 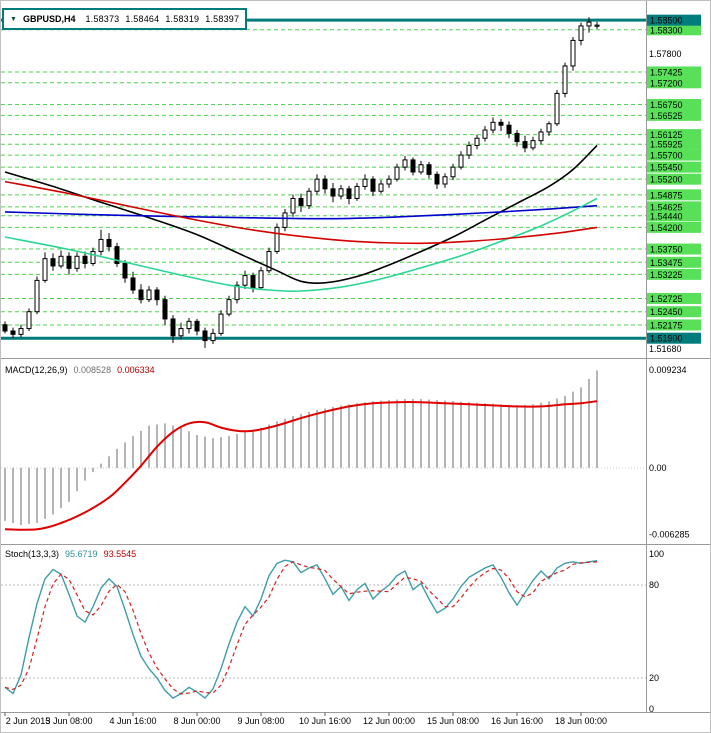 What do you see at coordinates (666, 72) in the screenshot?
I see `price-level-chip-label: 1.57425` at bounding box center [666, 72].